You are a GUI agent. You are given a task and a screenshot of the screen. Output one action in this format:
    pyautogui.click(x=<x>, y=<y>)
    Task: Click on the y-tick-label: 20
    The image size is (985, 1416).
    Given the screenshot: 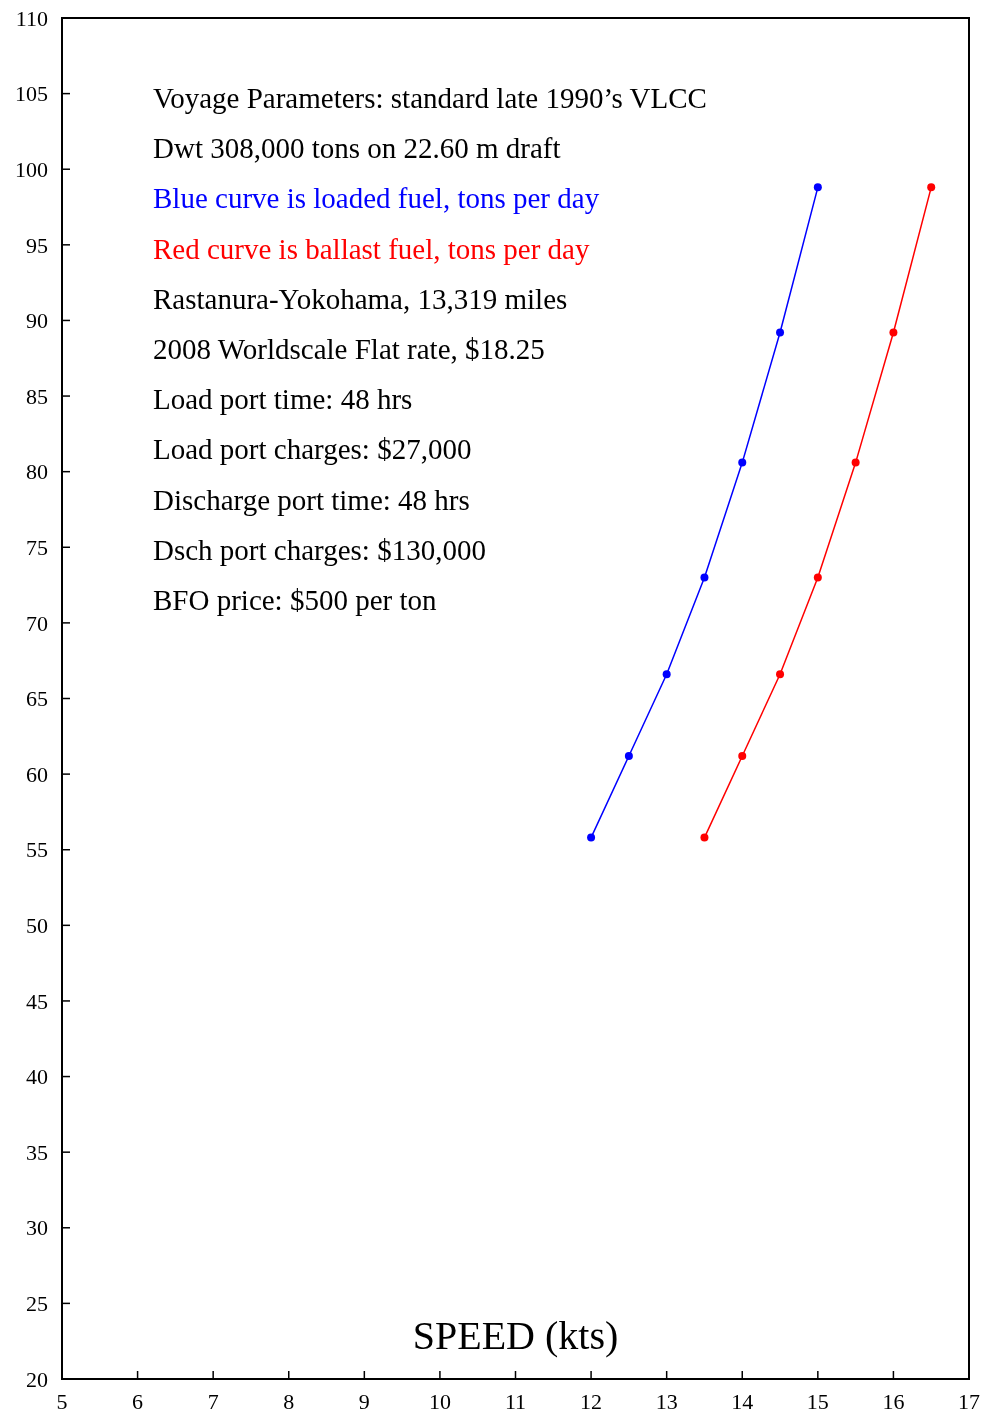 What is the action you would take?
    pyautogui.click(x=37, y=1379)
    